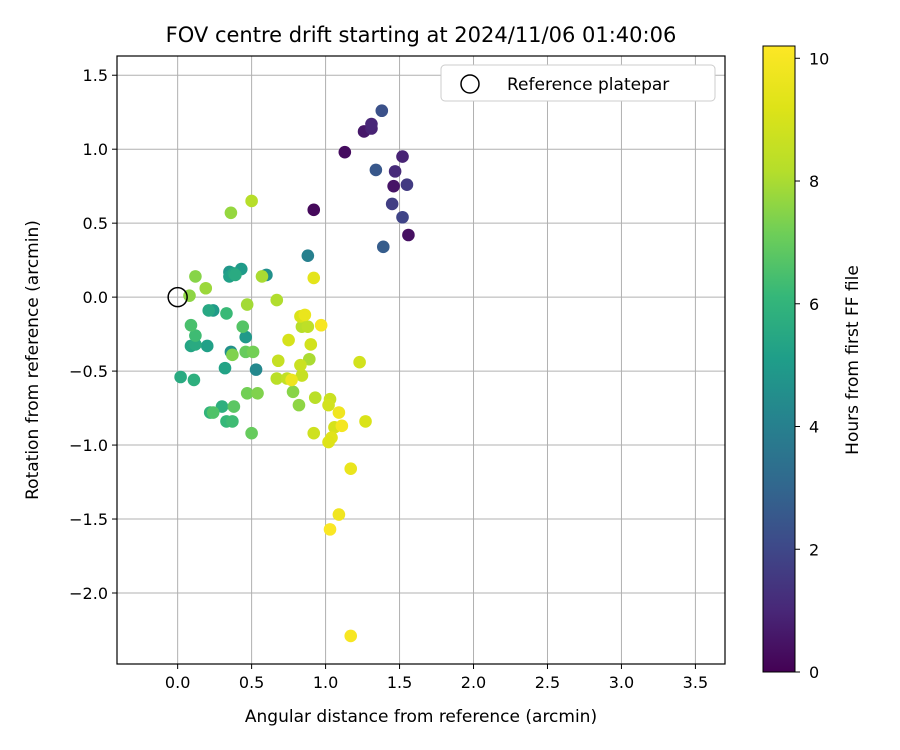 This screenshot has height=750, width=900. Describe the element at coordinates (88, 371) in the screenshot. I see `y-tick-label: −0.5` at that location.